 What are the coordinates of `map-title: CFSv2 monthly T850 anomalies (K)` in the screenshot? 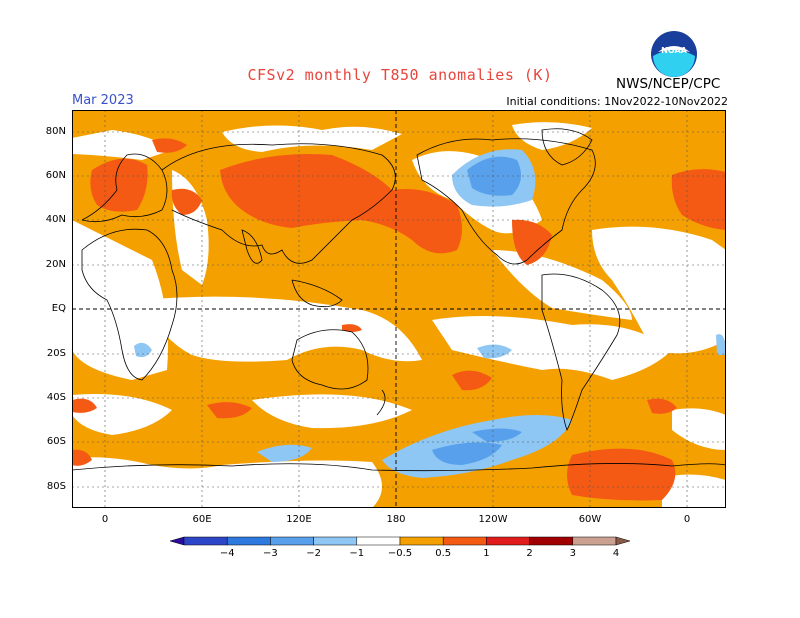 It's located at (400, 75).